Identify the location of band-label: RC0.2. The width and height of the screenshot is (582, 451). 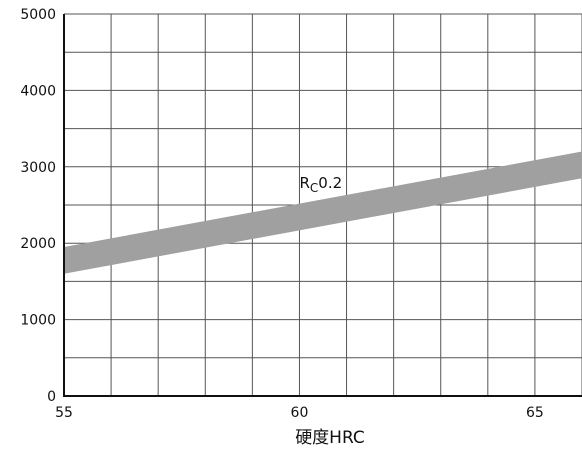
(320, 184).